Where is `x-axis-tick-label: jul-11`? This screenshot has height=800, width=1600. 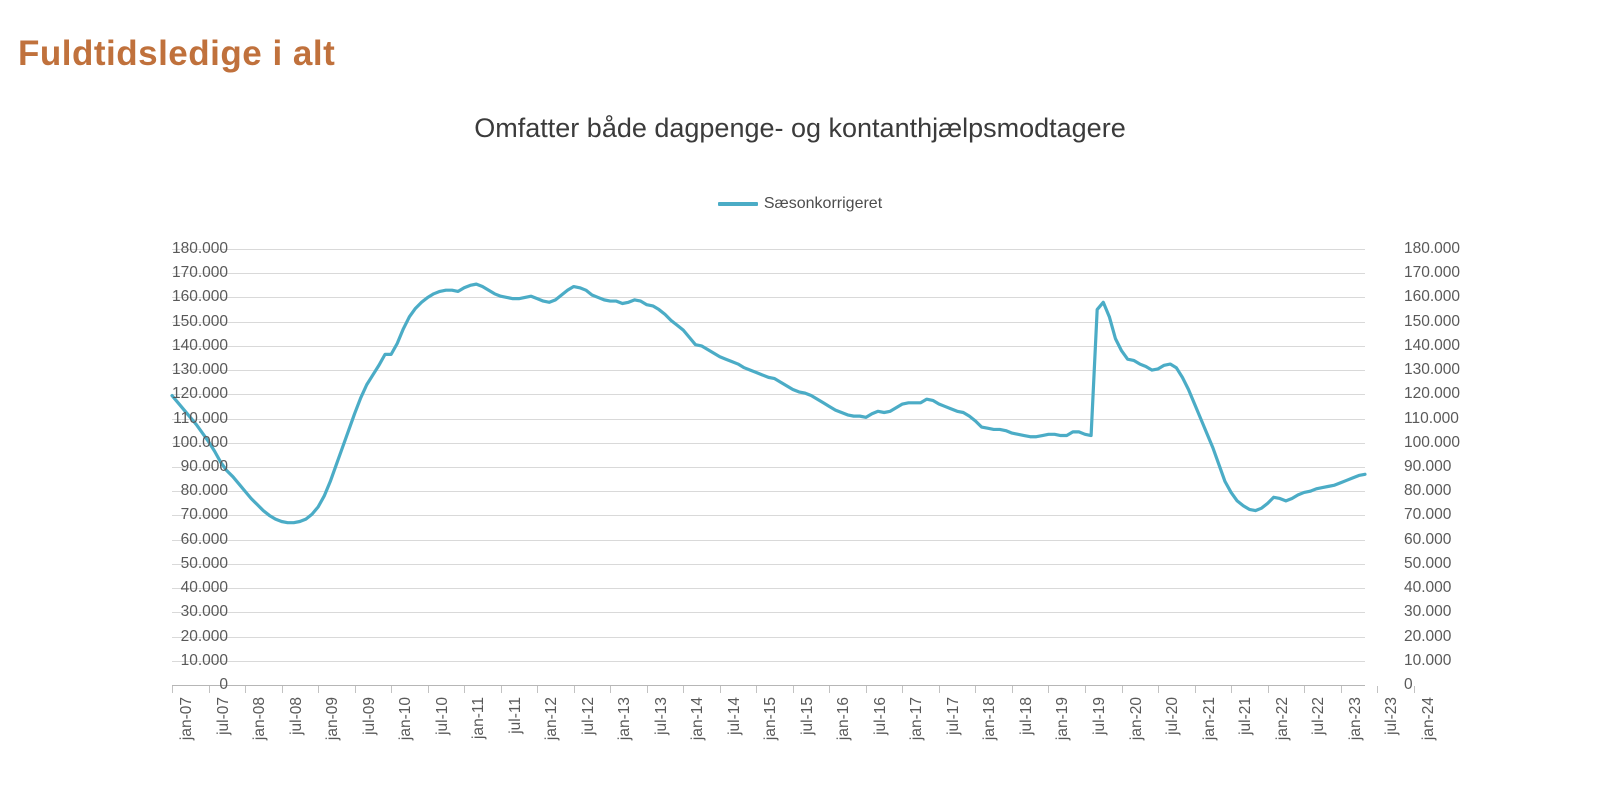 x-axis-tick-label: jul-11 is located at coordinates (515, 715).